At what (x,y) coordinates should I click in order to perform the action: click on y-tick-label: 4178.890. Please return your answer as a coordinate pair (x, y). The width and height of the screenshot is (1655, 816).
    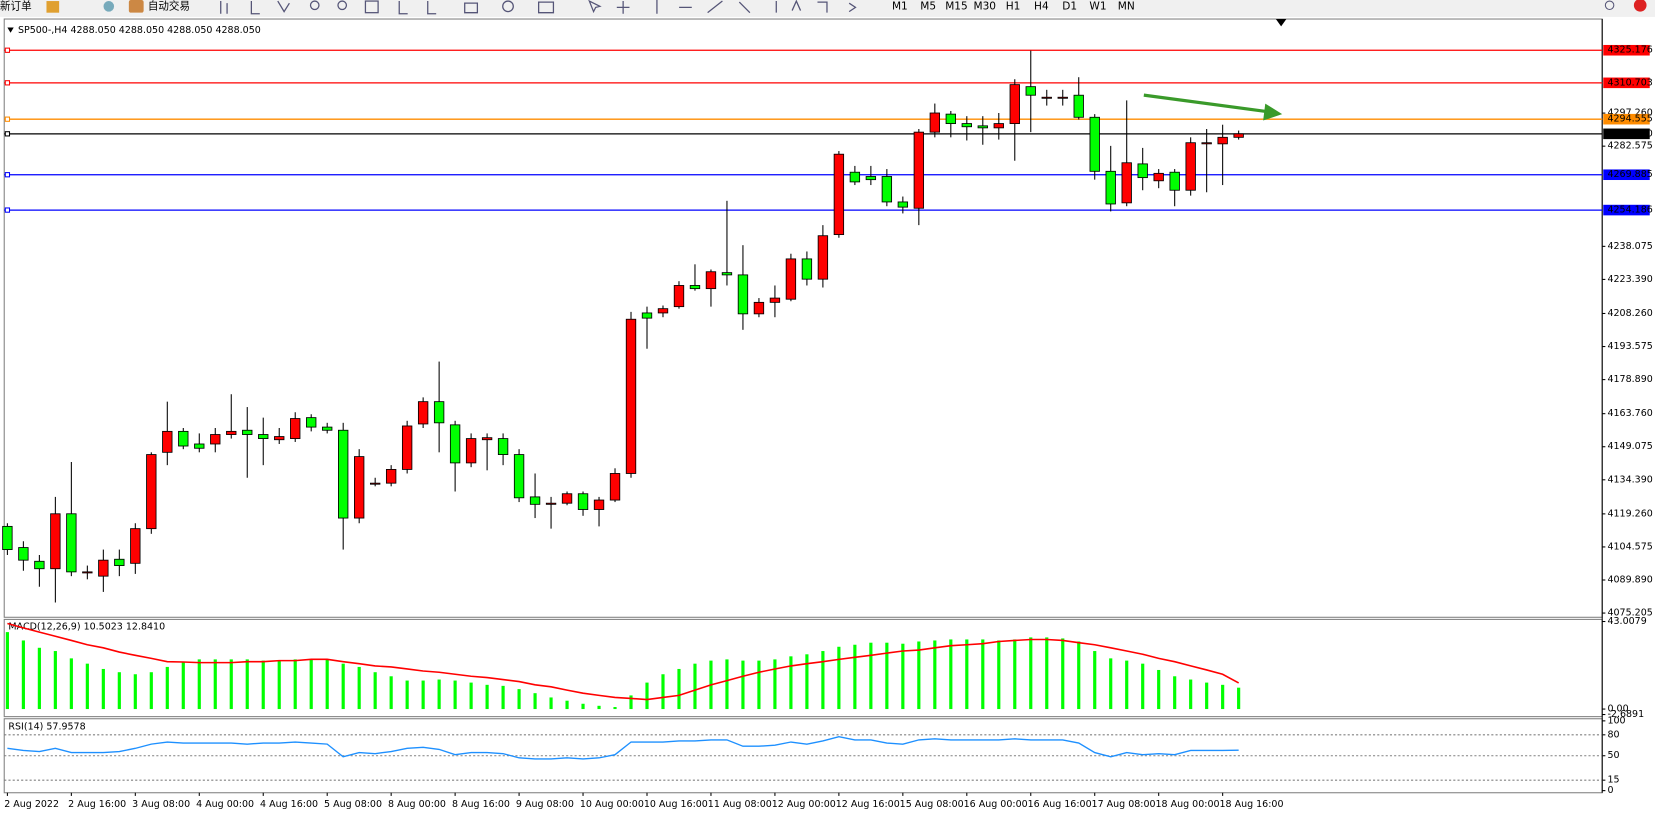
    Looking at the image, I should click on (1629, 379).